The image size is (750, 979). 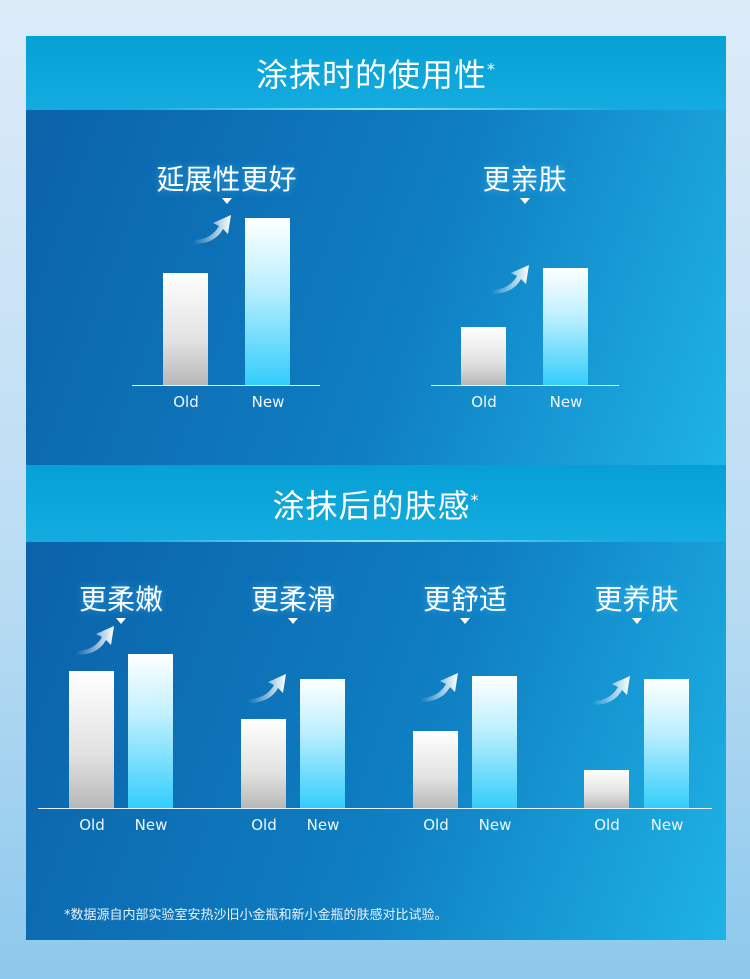 I want to click on chart-title: 更养肤, so click(x=636, y=599).